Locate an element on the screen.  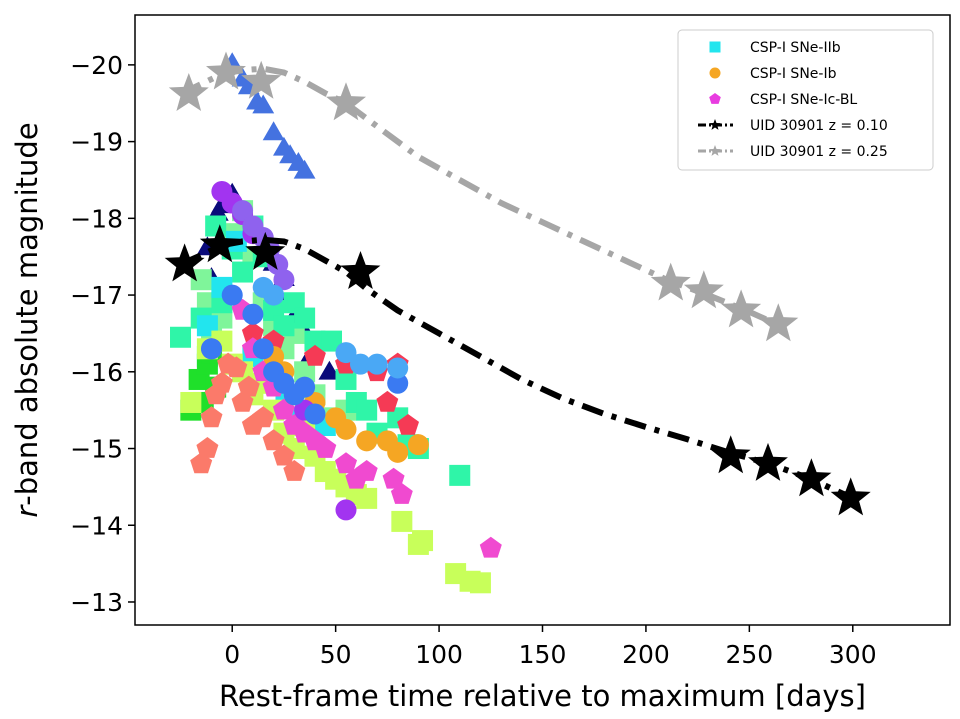
y-tick-label: −16 is located at coordinates (96, 372).